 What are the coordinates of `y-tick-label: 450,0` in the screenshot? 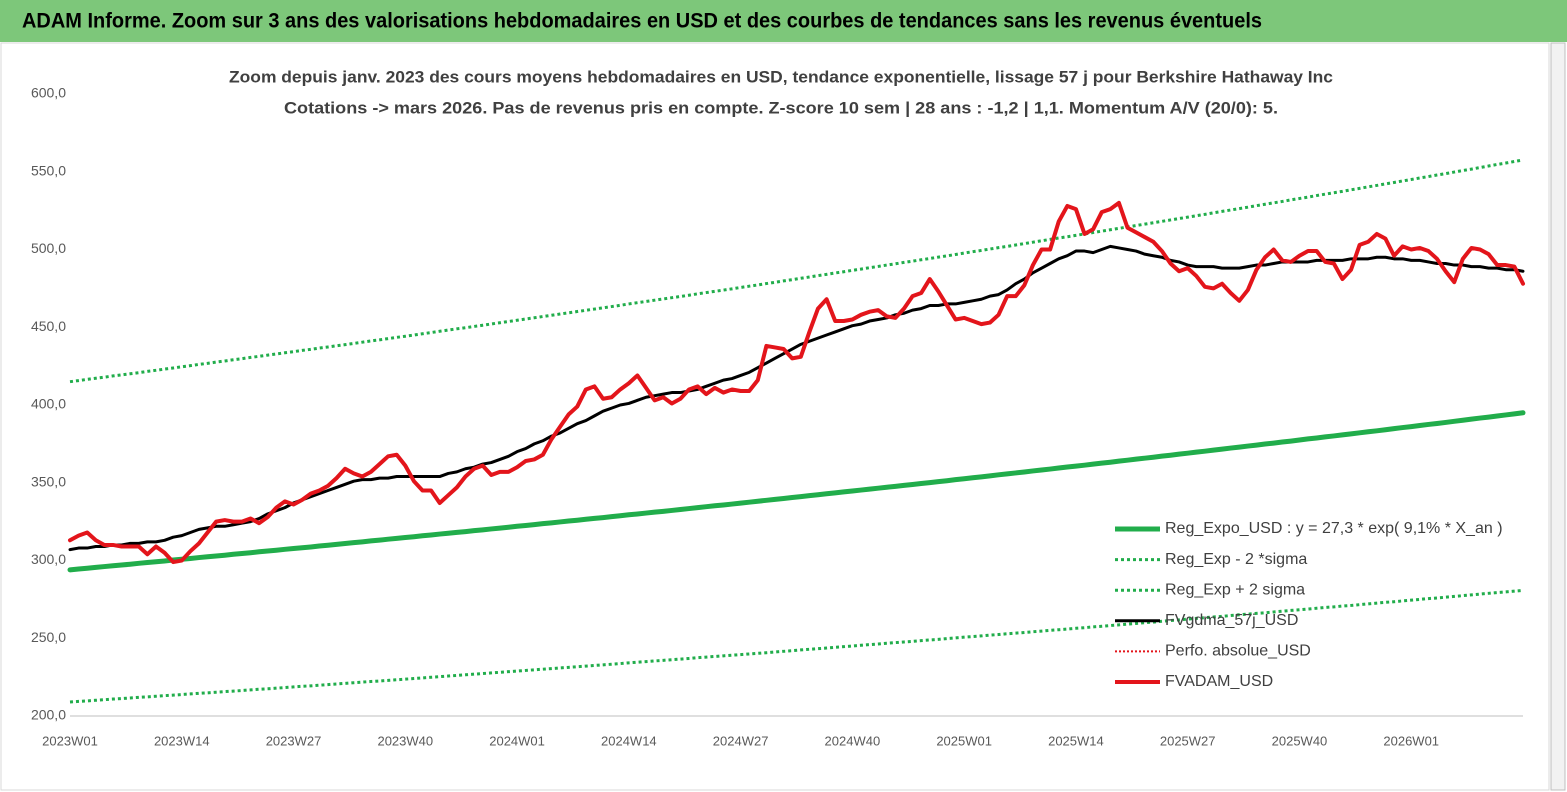 It's located at (48, 326).